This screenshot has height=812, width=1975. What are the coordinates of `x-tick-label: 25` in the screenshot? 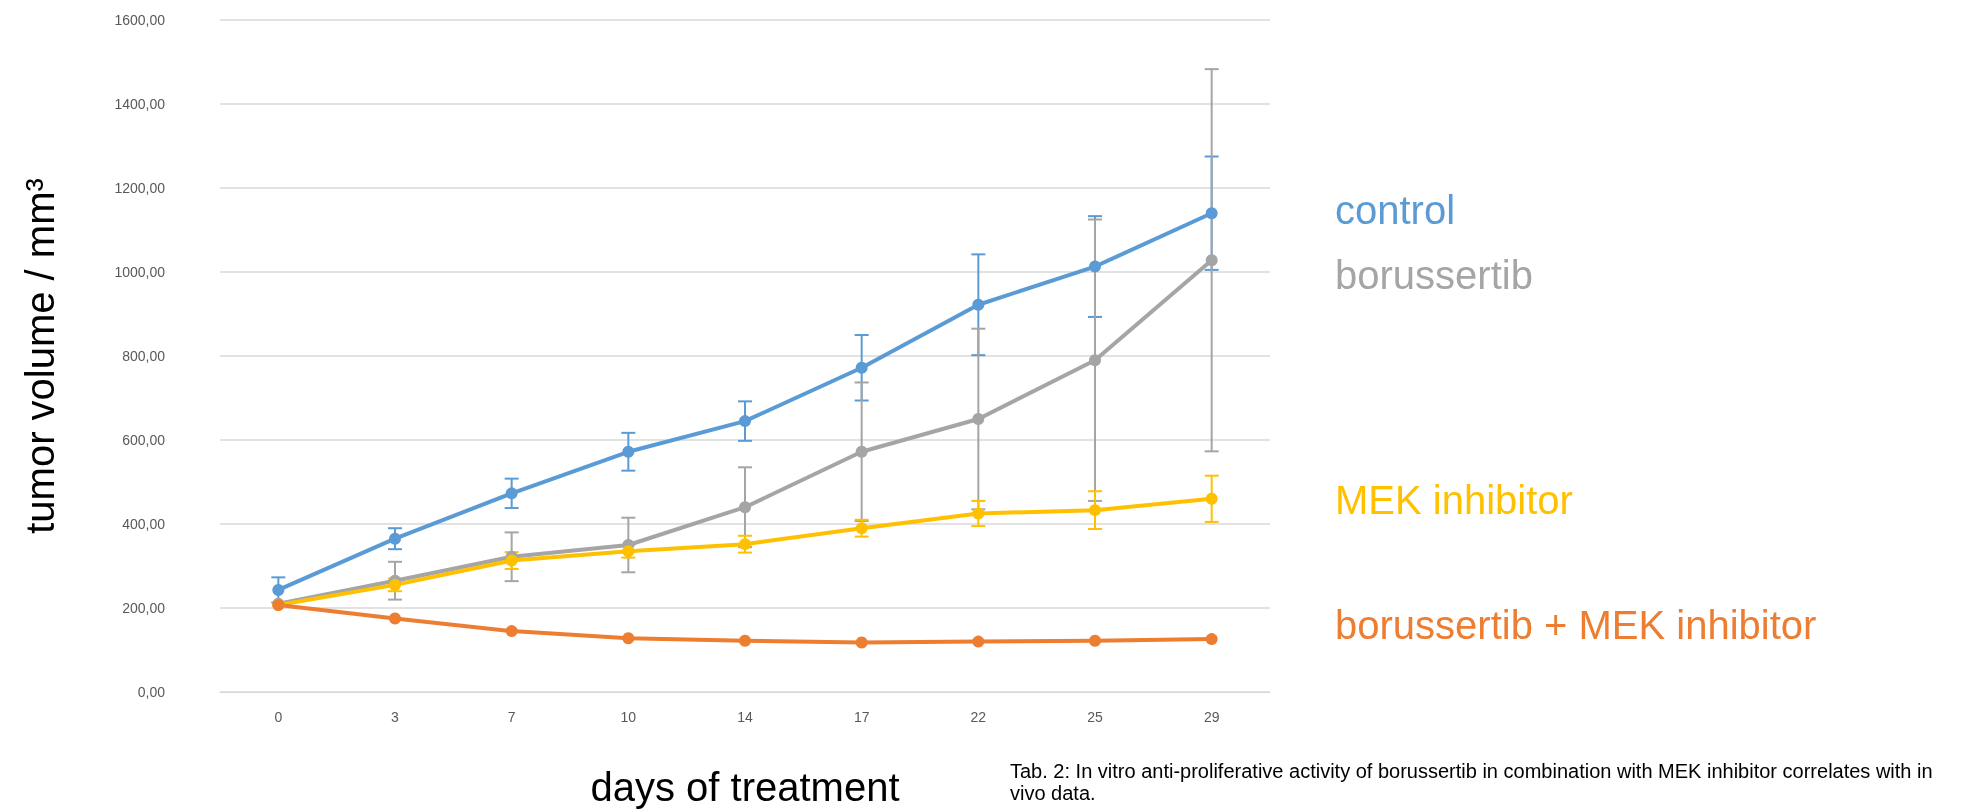 It's located at (1095, 717).